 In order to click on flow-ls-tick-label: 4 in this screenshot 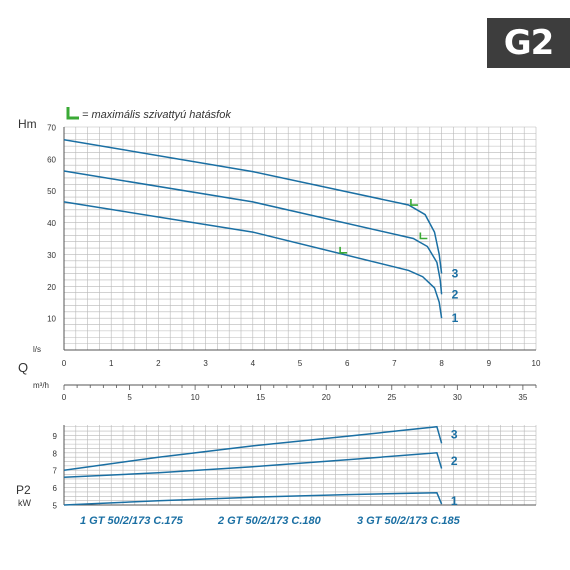, I will do `click(253, 363)`.